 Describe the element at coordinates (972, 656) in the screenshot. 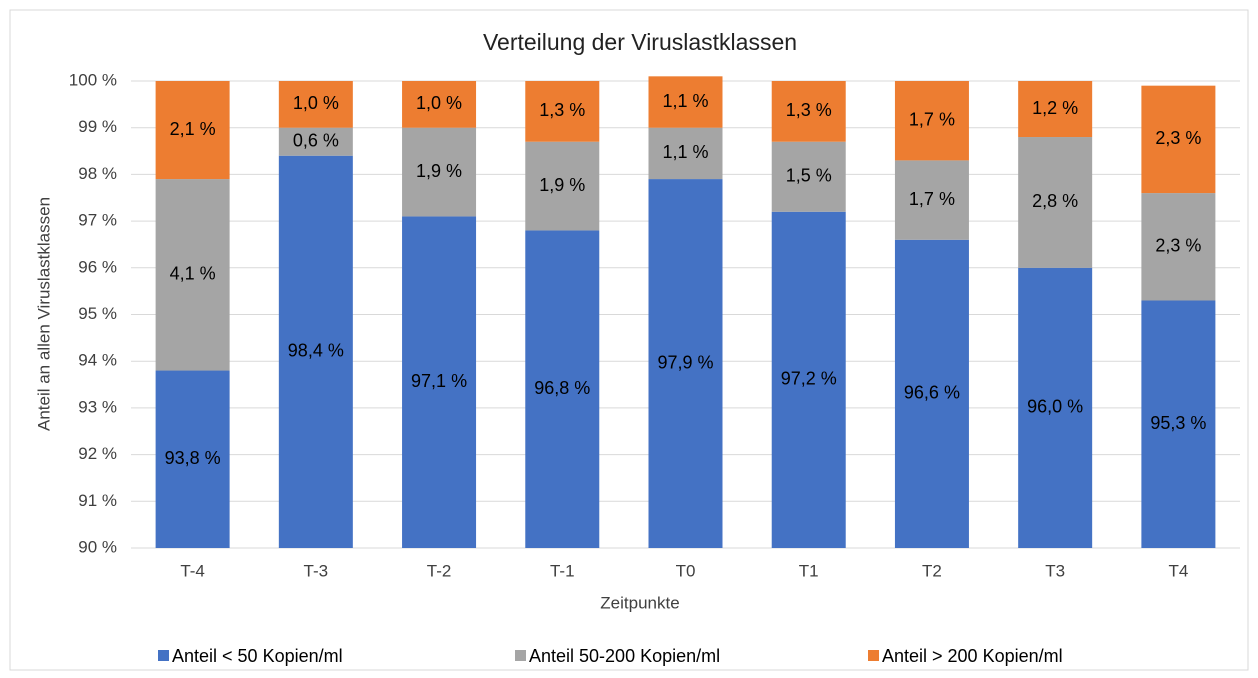

I see `legend-label: Anteil > 200 Kopien/ml` at that location.